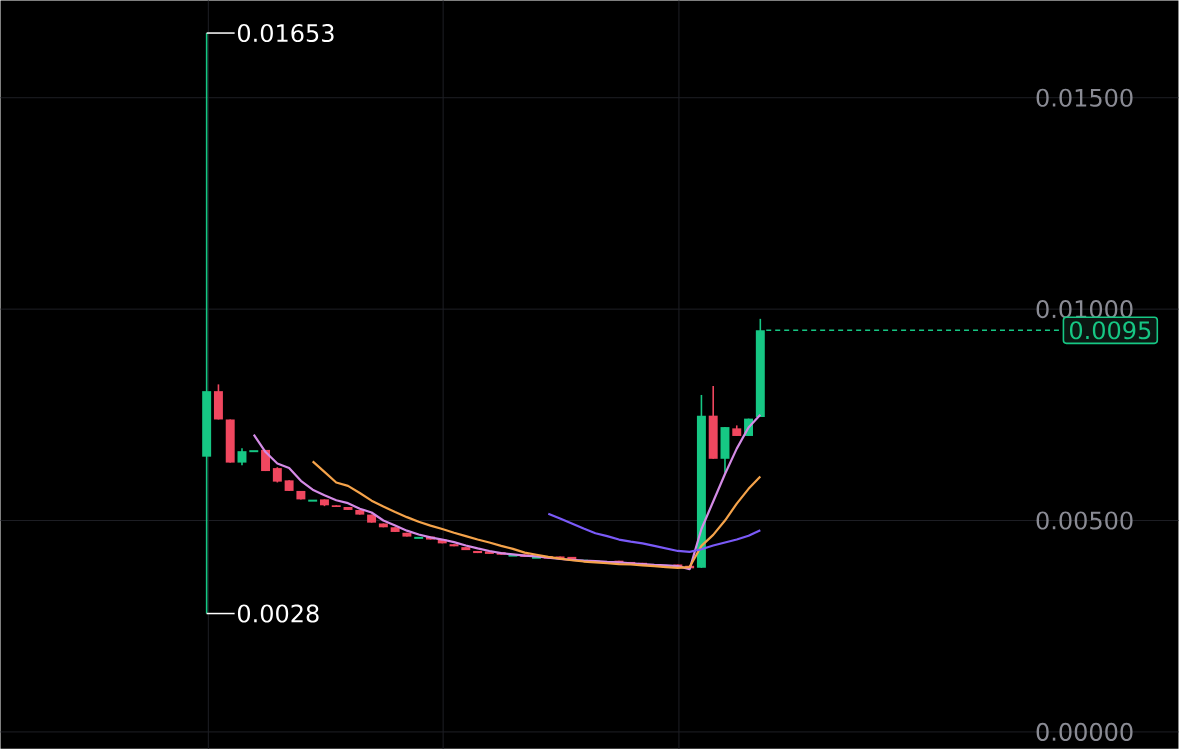 The image size is (1179, 749). Describe the element at coordinates (1084, 97) in the screenshot. I see `y-tick-label: 0.01500` at that location.